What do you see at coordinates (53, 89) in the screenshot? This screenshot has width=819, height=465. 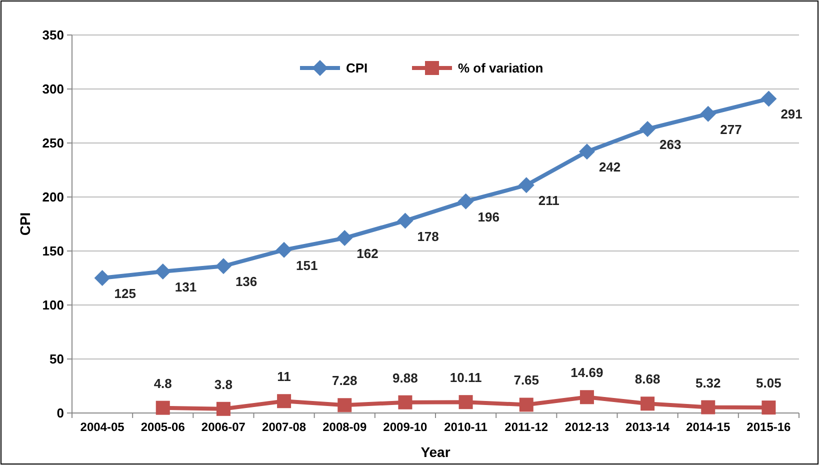 I see `y-tick-label: 300` at bounding box center [53, 89].